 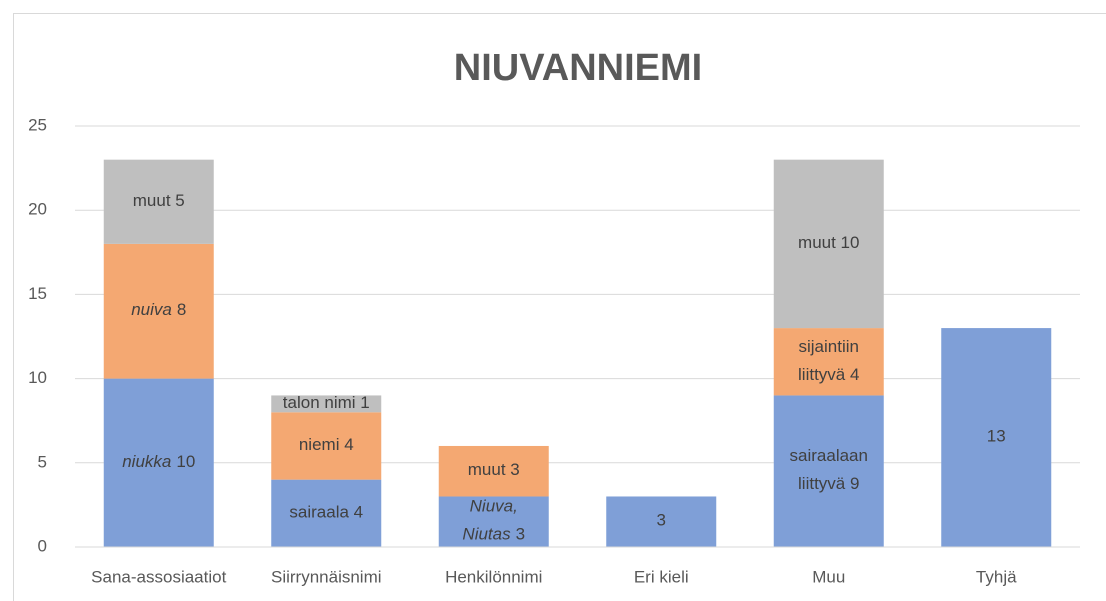 What do you see at coordinates (37, 377) in the screenshot?
I see `y-tick-label: 10` at bounding box center [37, 377].